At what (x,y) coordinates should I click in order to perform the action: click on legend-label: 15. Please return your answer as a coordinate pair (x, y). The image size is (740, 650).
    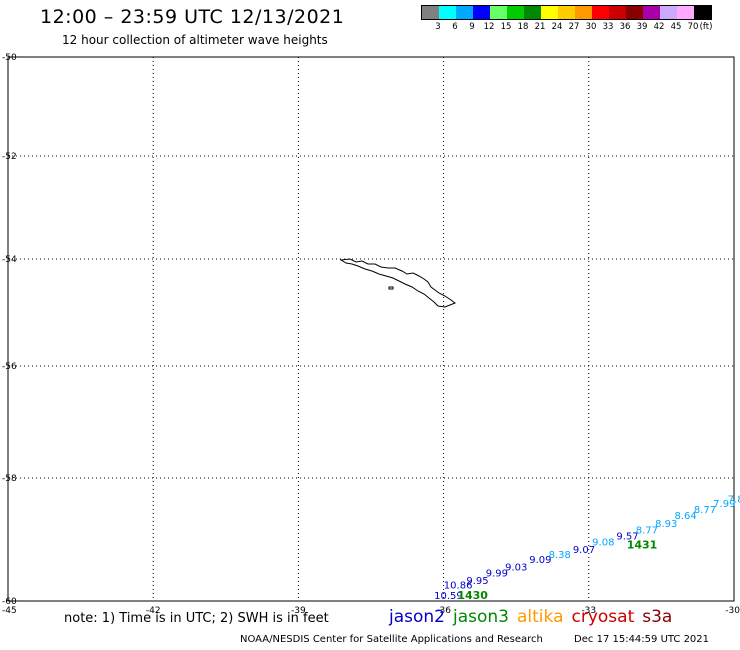
    Looking at the image, I should click on (506, 27).